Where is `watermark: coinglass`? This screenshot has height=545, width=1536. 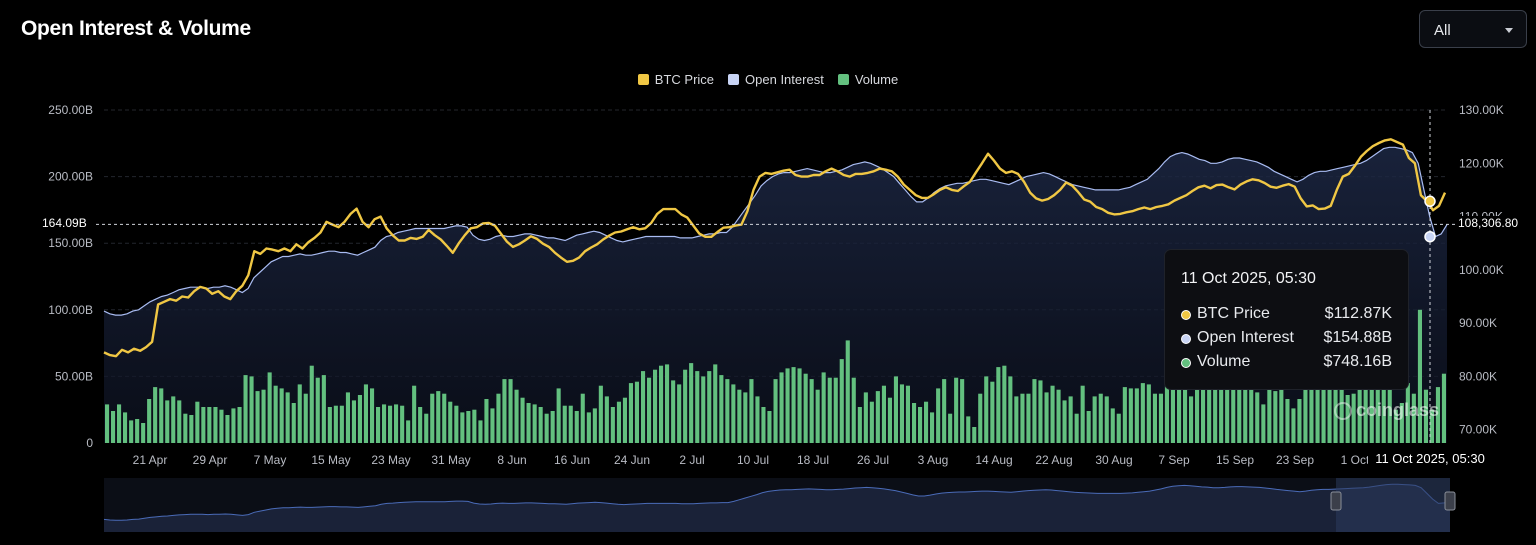
watermark: coinglass is located at coordinates (1386, 410).